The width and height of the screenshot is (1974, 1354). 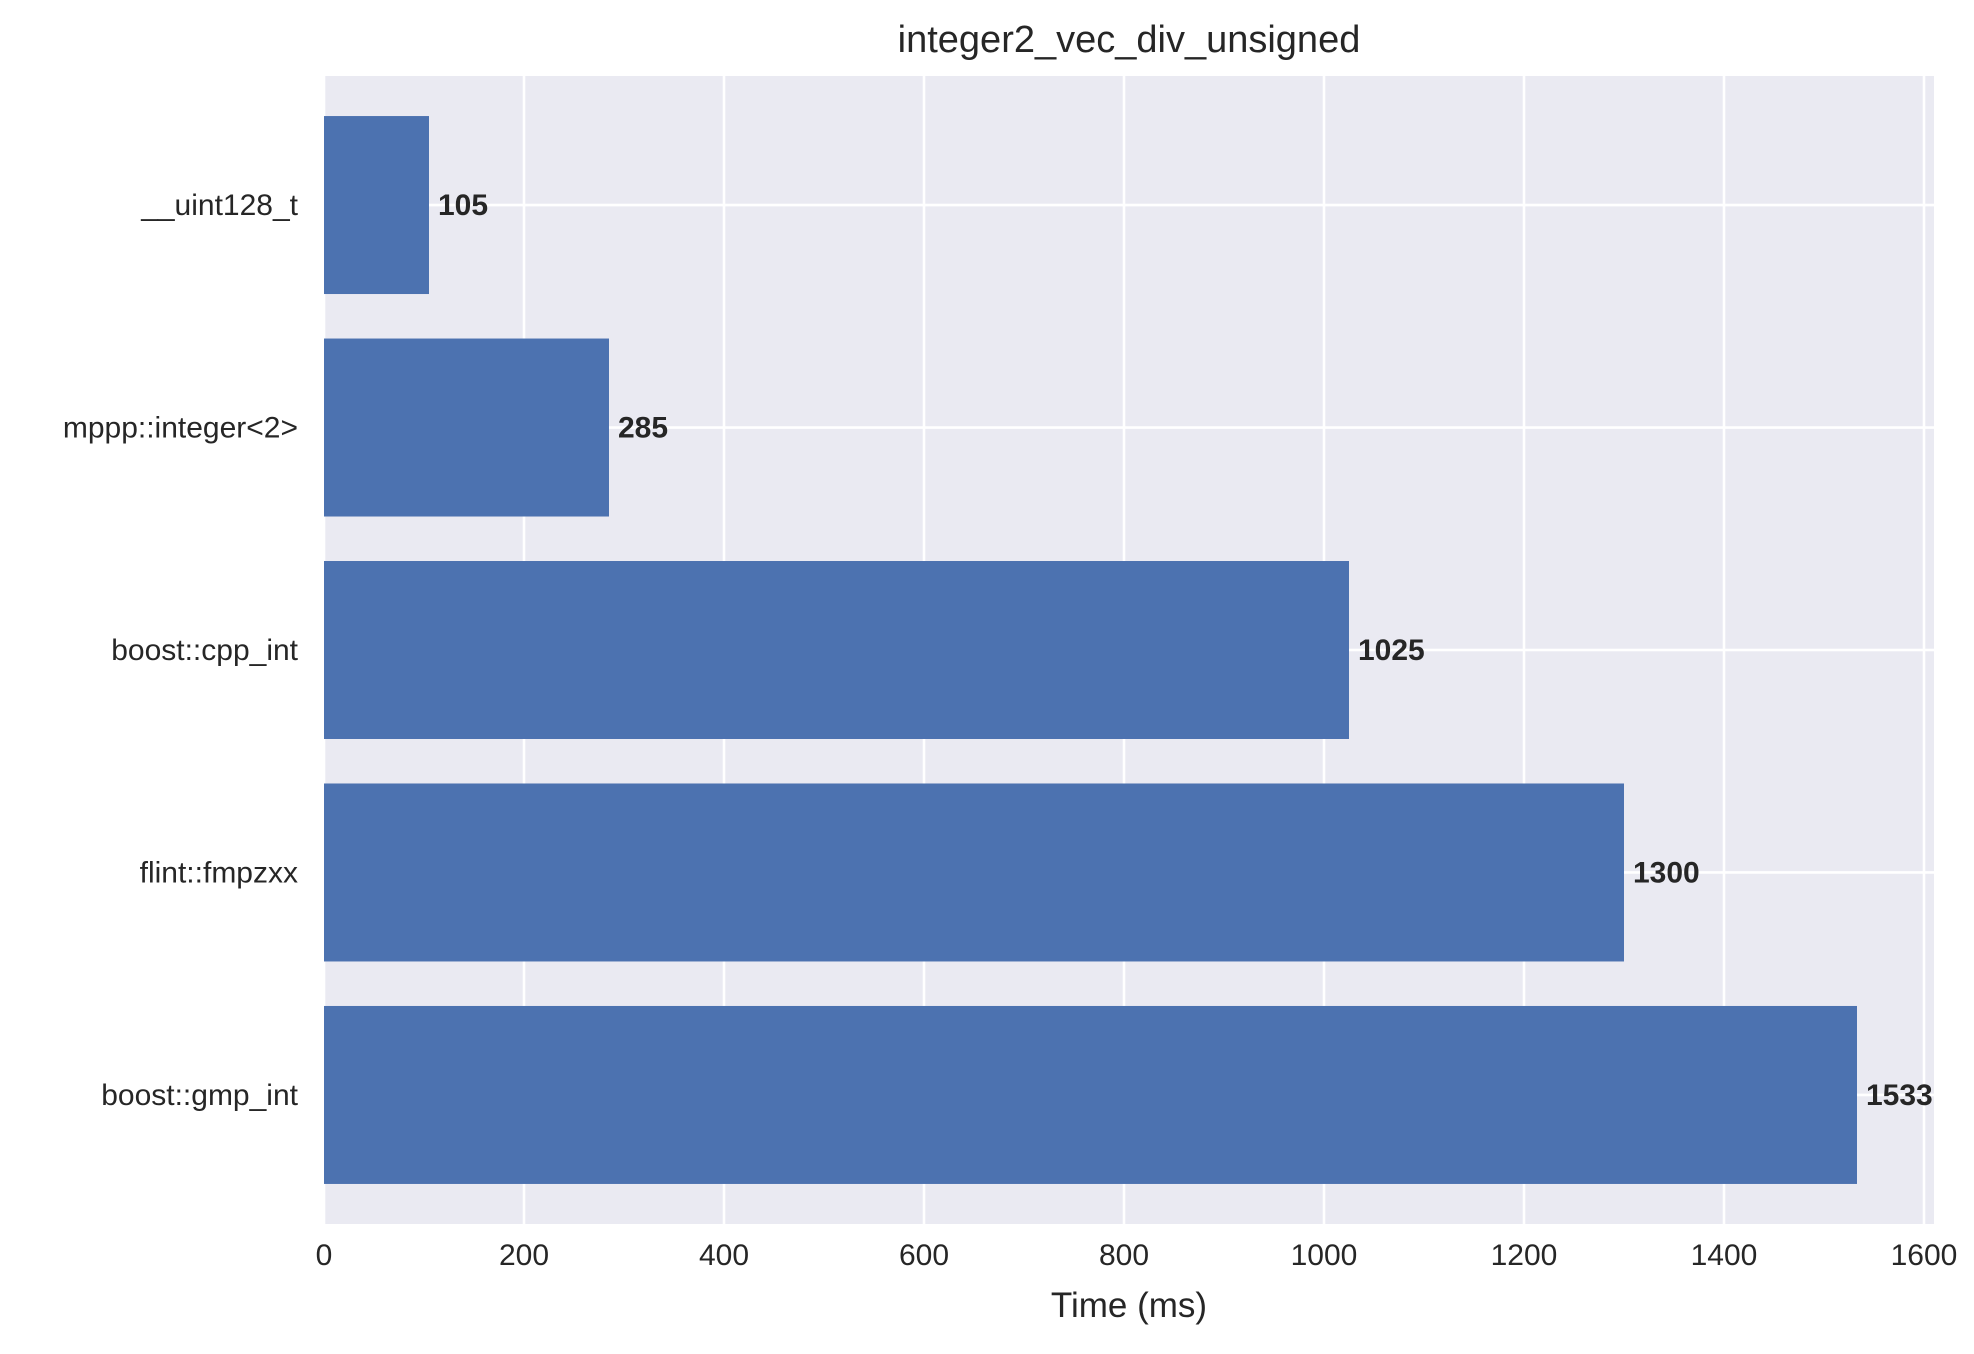 I want to click on x-tick-label: 0, so click(x=324, y=1255).